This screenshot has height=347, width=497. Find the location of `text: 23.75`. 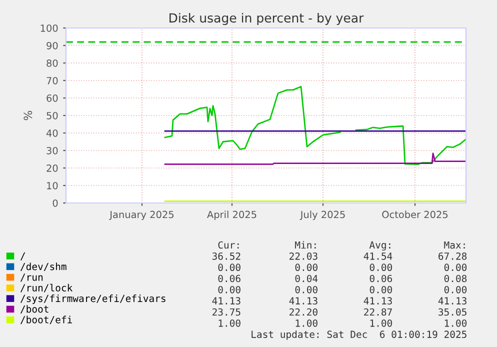

text: 23.75 is located at coordinates (226, 312).